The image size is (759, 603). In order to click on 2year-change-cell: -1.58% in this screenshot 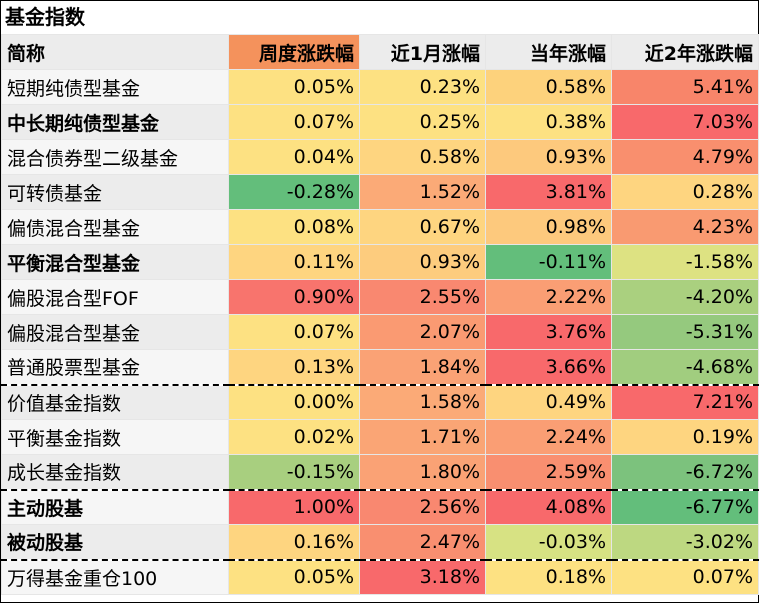, I will do `click(685, 262)`.